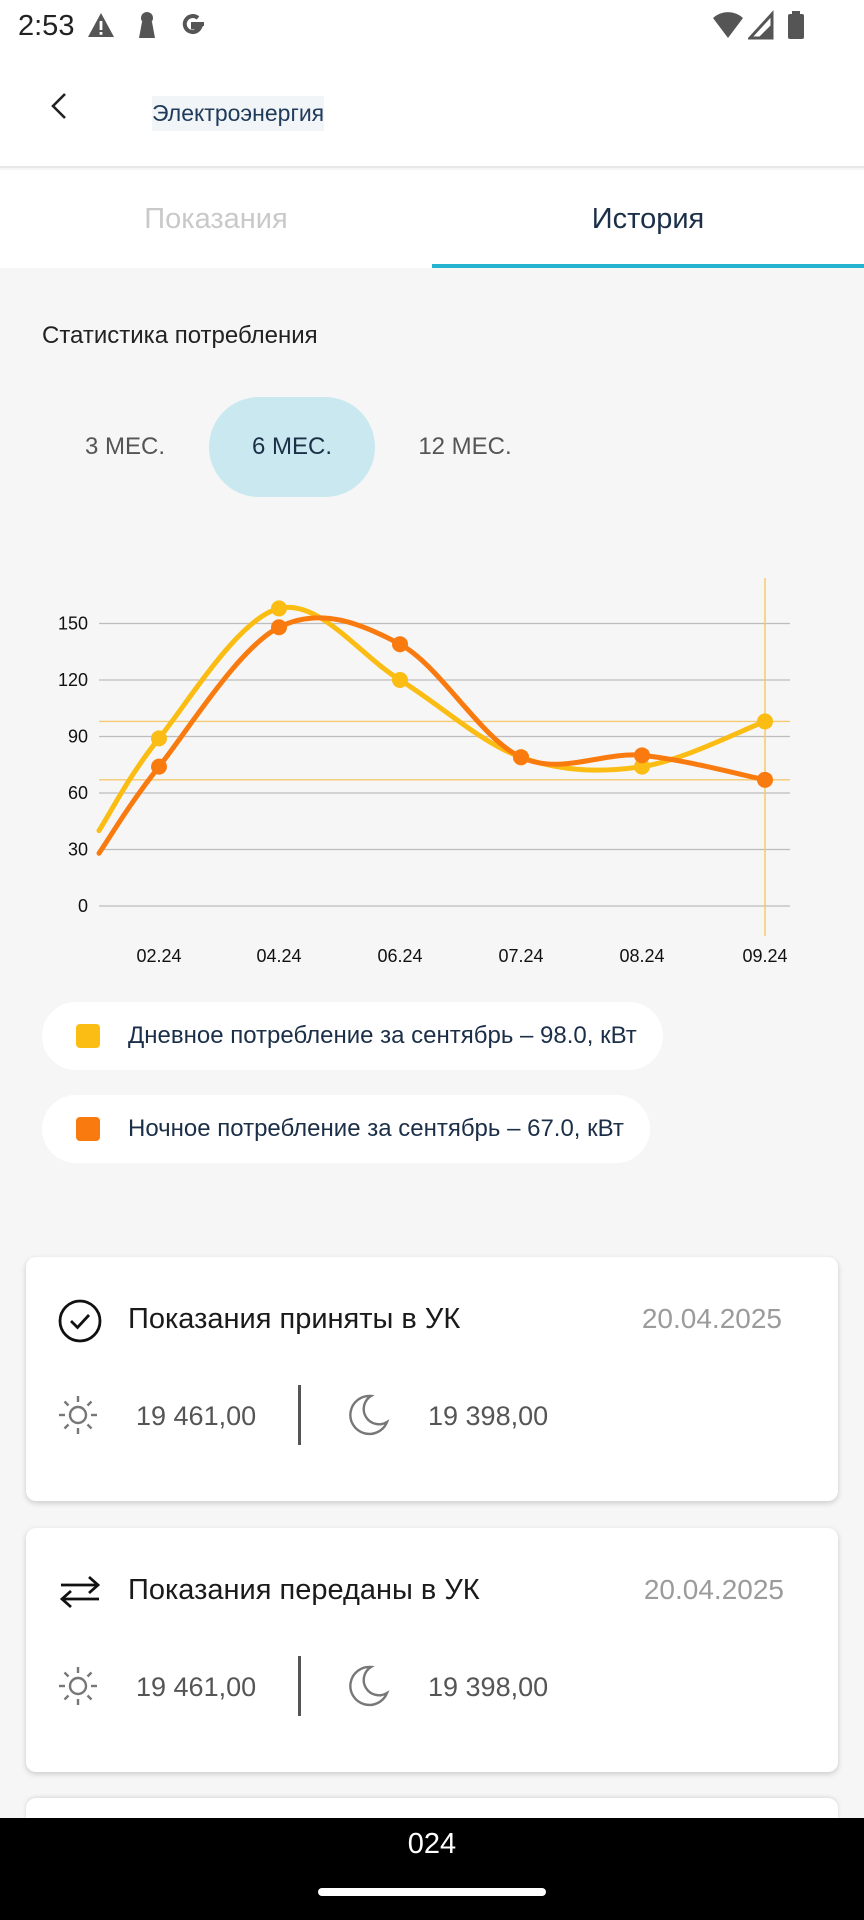 The image size is (864, 1920). I want to click on wifi-icon, so click(728, 25).